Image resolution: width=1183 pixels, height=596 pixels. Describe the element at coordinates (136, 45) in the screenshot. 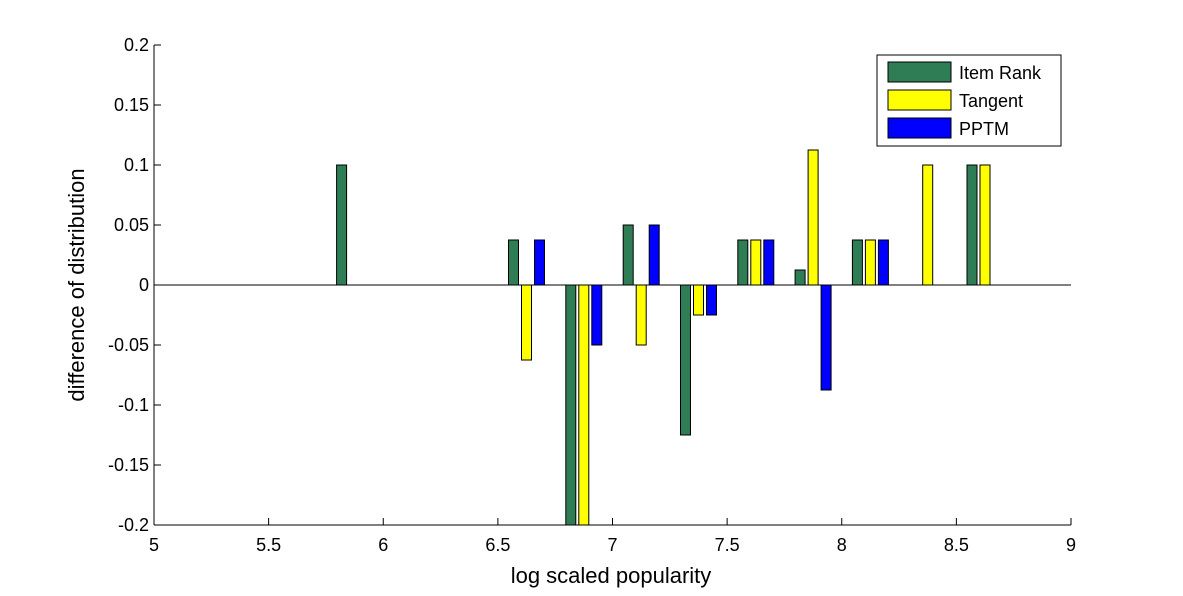

I see `y-tick-label-0: 0.2` at that location.